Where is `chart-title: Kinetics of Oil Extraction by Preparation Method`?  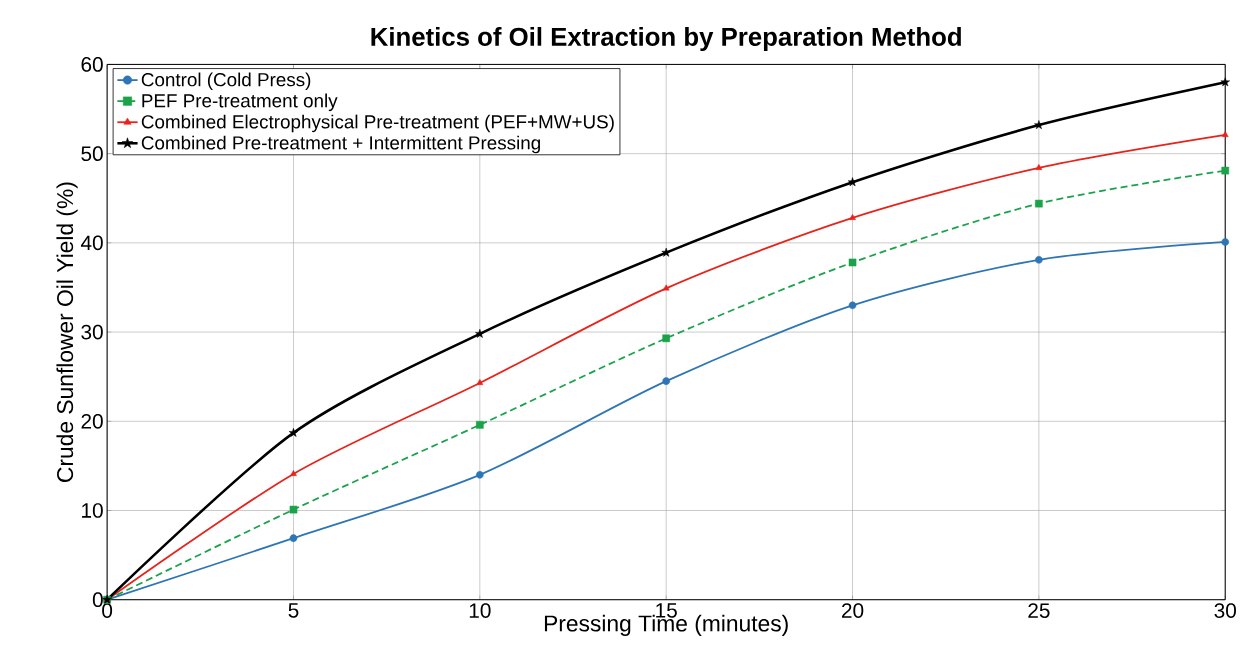
chart-title: Kinetics of Oil Extraction by Preparation Method is located at coordinates (666, 39).